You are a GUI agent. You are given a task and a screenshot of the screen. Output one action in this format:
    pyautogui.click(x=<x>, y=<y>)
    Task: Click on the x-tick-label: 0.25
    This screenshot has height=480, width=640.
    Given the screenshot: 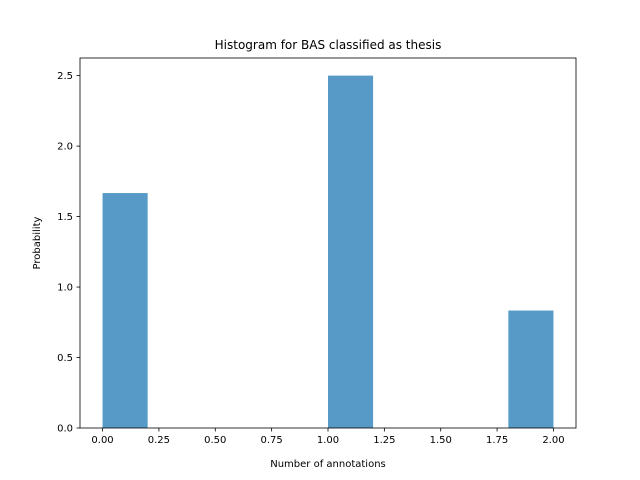 What is the action you would take?
    pyautogui.click(x=159, y=440)
    